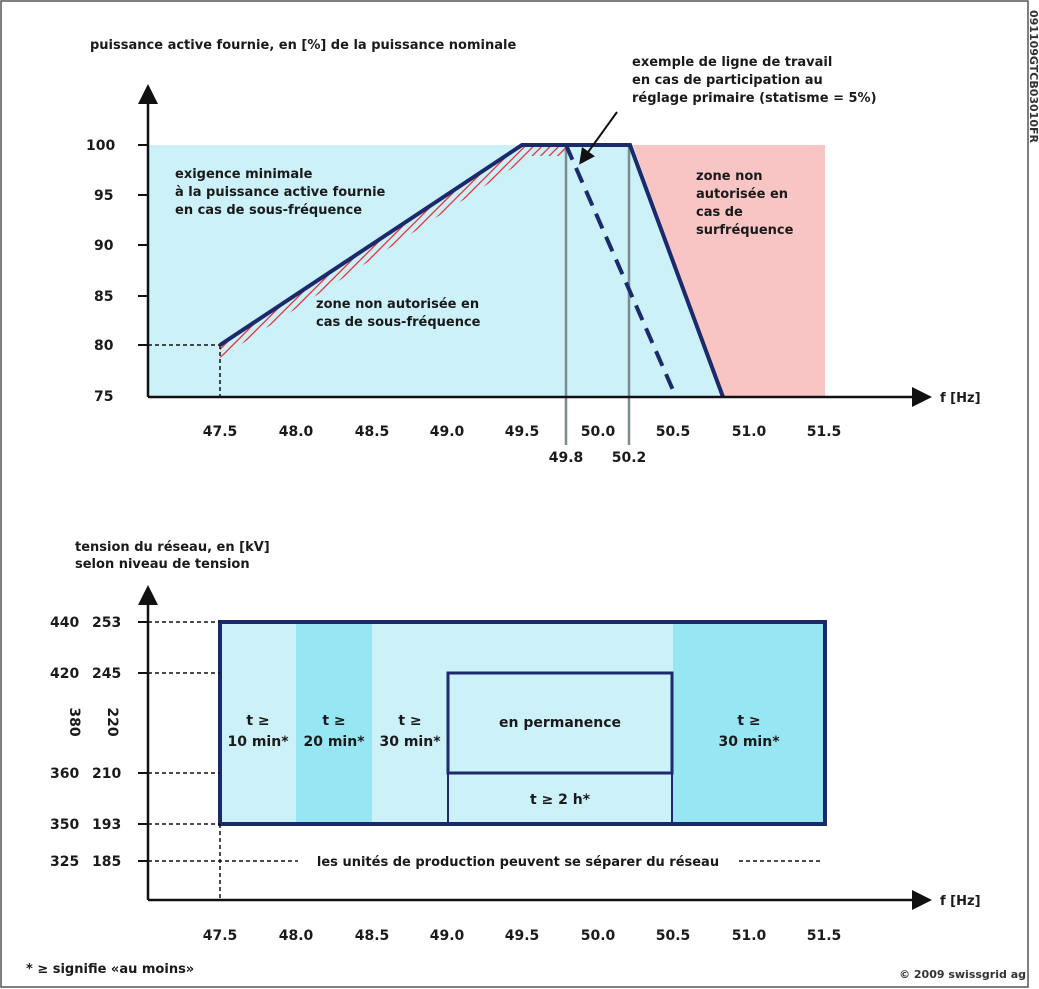  Describe the element at coordinates (629, 458) in the screenshot. I see `top-x-subtick: 50.2` at that location.